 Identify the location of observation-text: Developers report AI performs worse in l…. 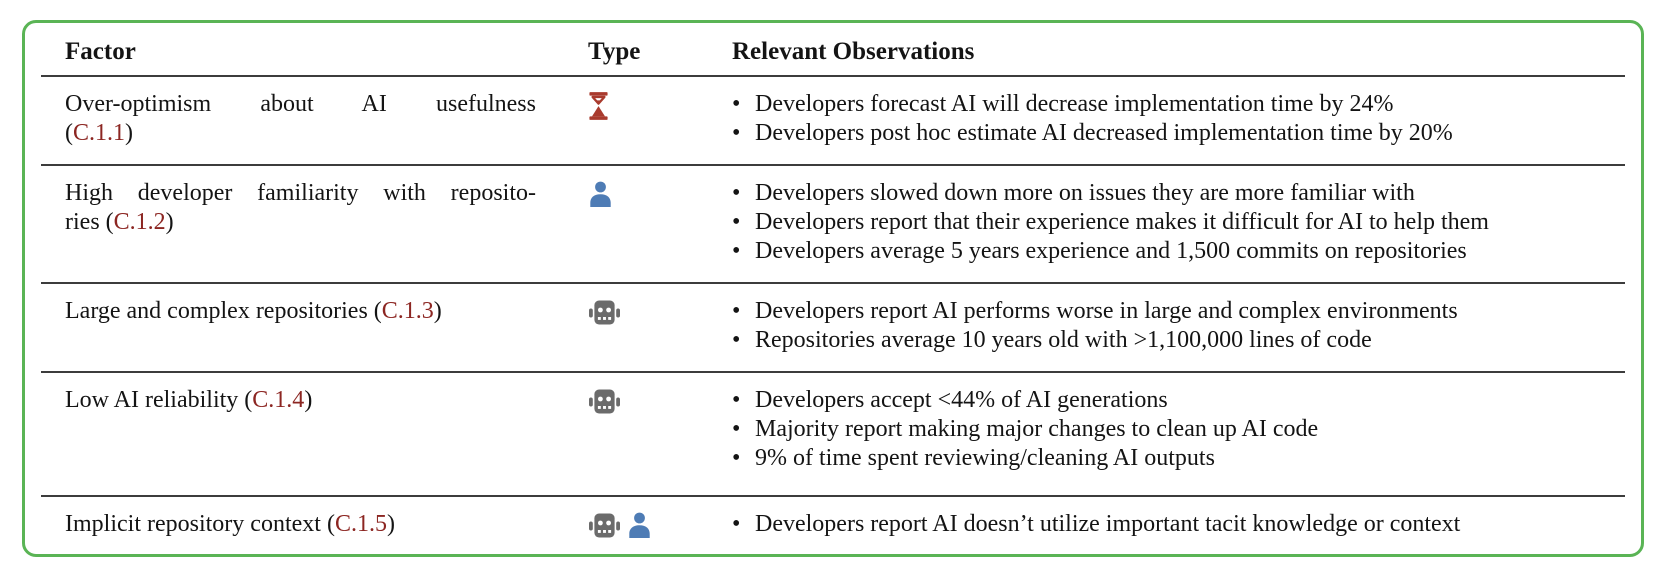
(1106, 311).